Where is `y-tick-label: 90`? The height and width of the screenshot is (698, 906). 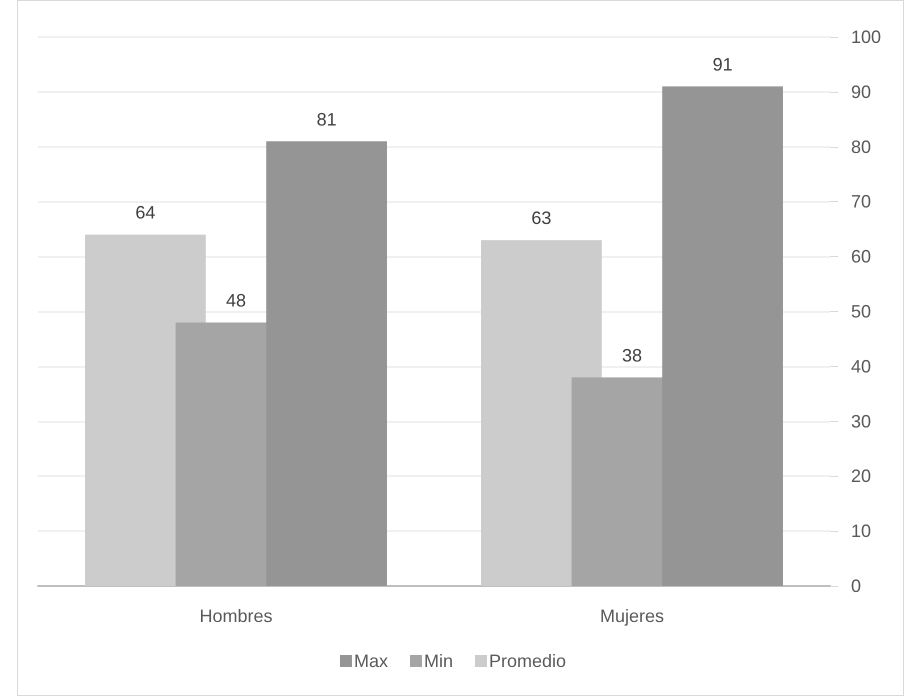 y-tick-label: 90 is located at coordinates (861, 92).